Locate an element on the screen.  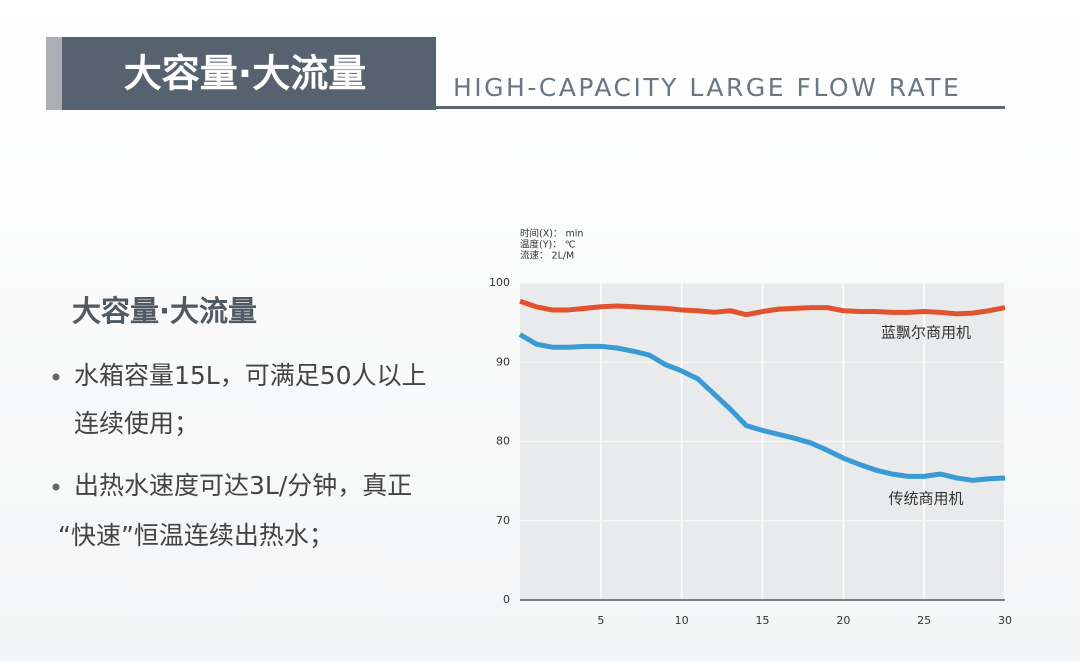
feature-heading: 大容量·大流量 is located at coordinates (164, 311).